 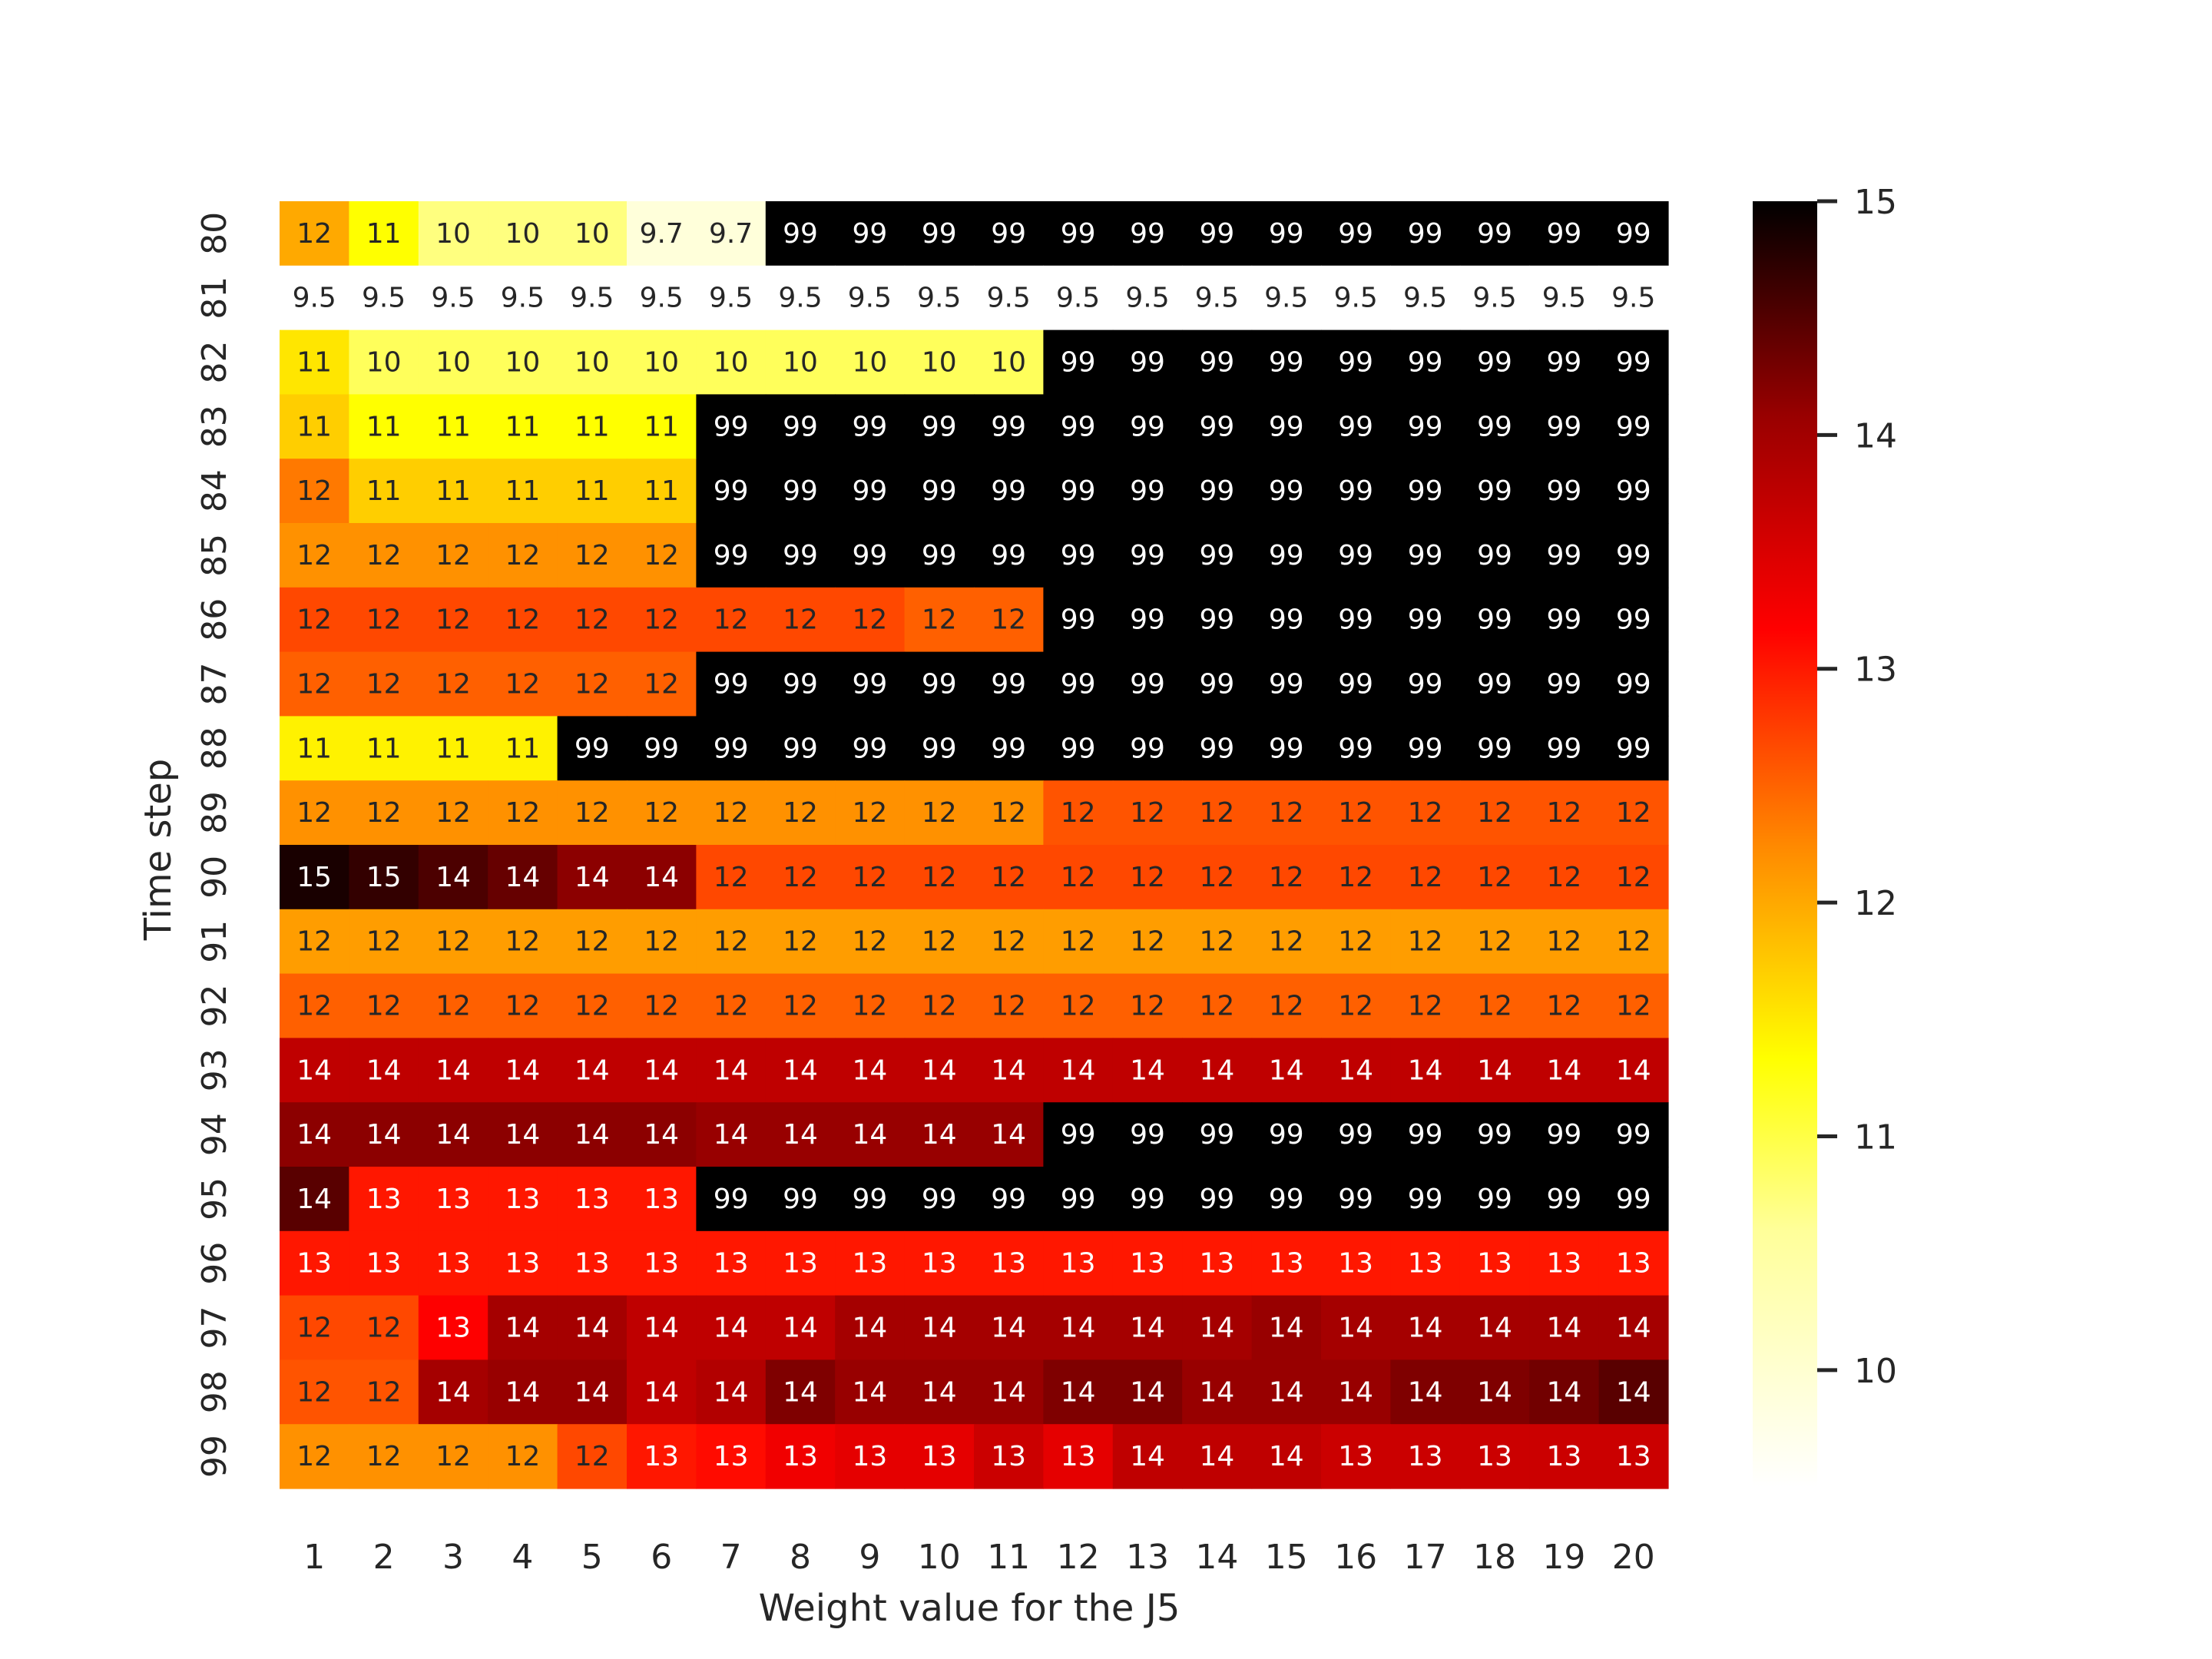 What do you see at coordinates (662, 234) in the screenshot?
I see `cell-value-label: 9.7` at bounding box center [662, 234].